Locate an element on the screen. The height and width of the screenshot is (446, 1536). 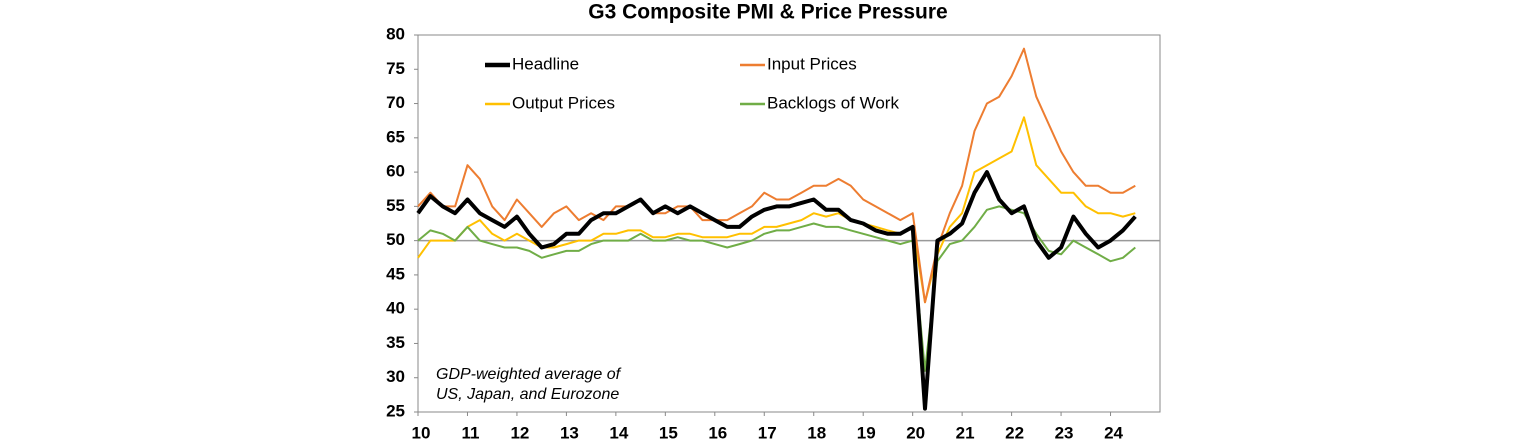
y-tick-label: 35 is located at coordinates (395, 342).